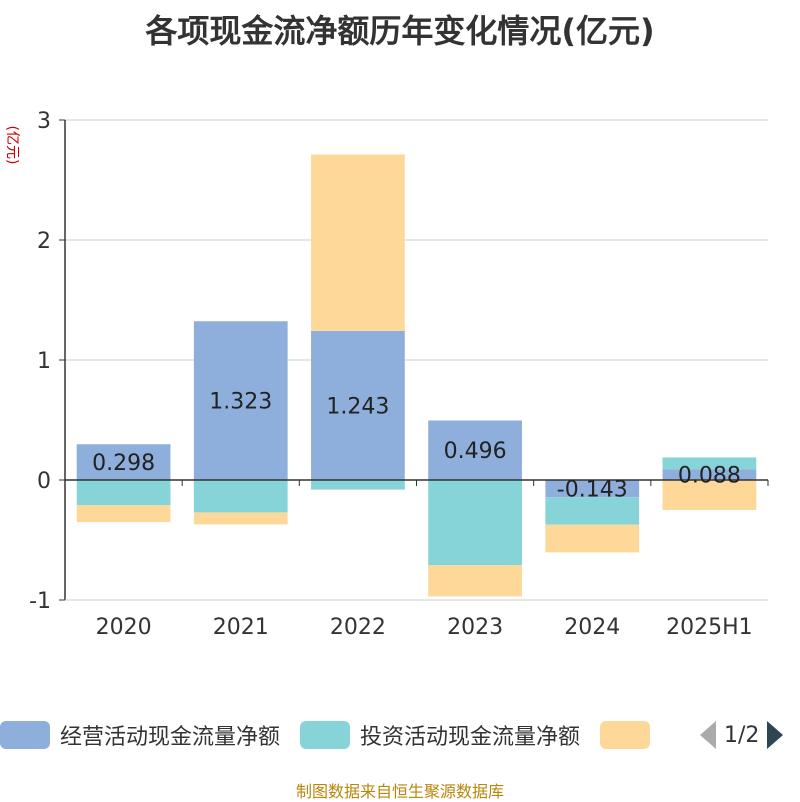 The image size is (800, 802). What do you see at coordinates (170, 737) in the screenshot?
I see `legend-label-operating: 经营活动现金流量净额` at bounding box center [170, 737].